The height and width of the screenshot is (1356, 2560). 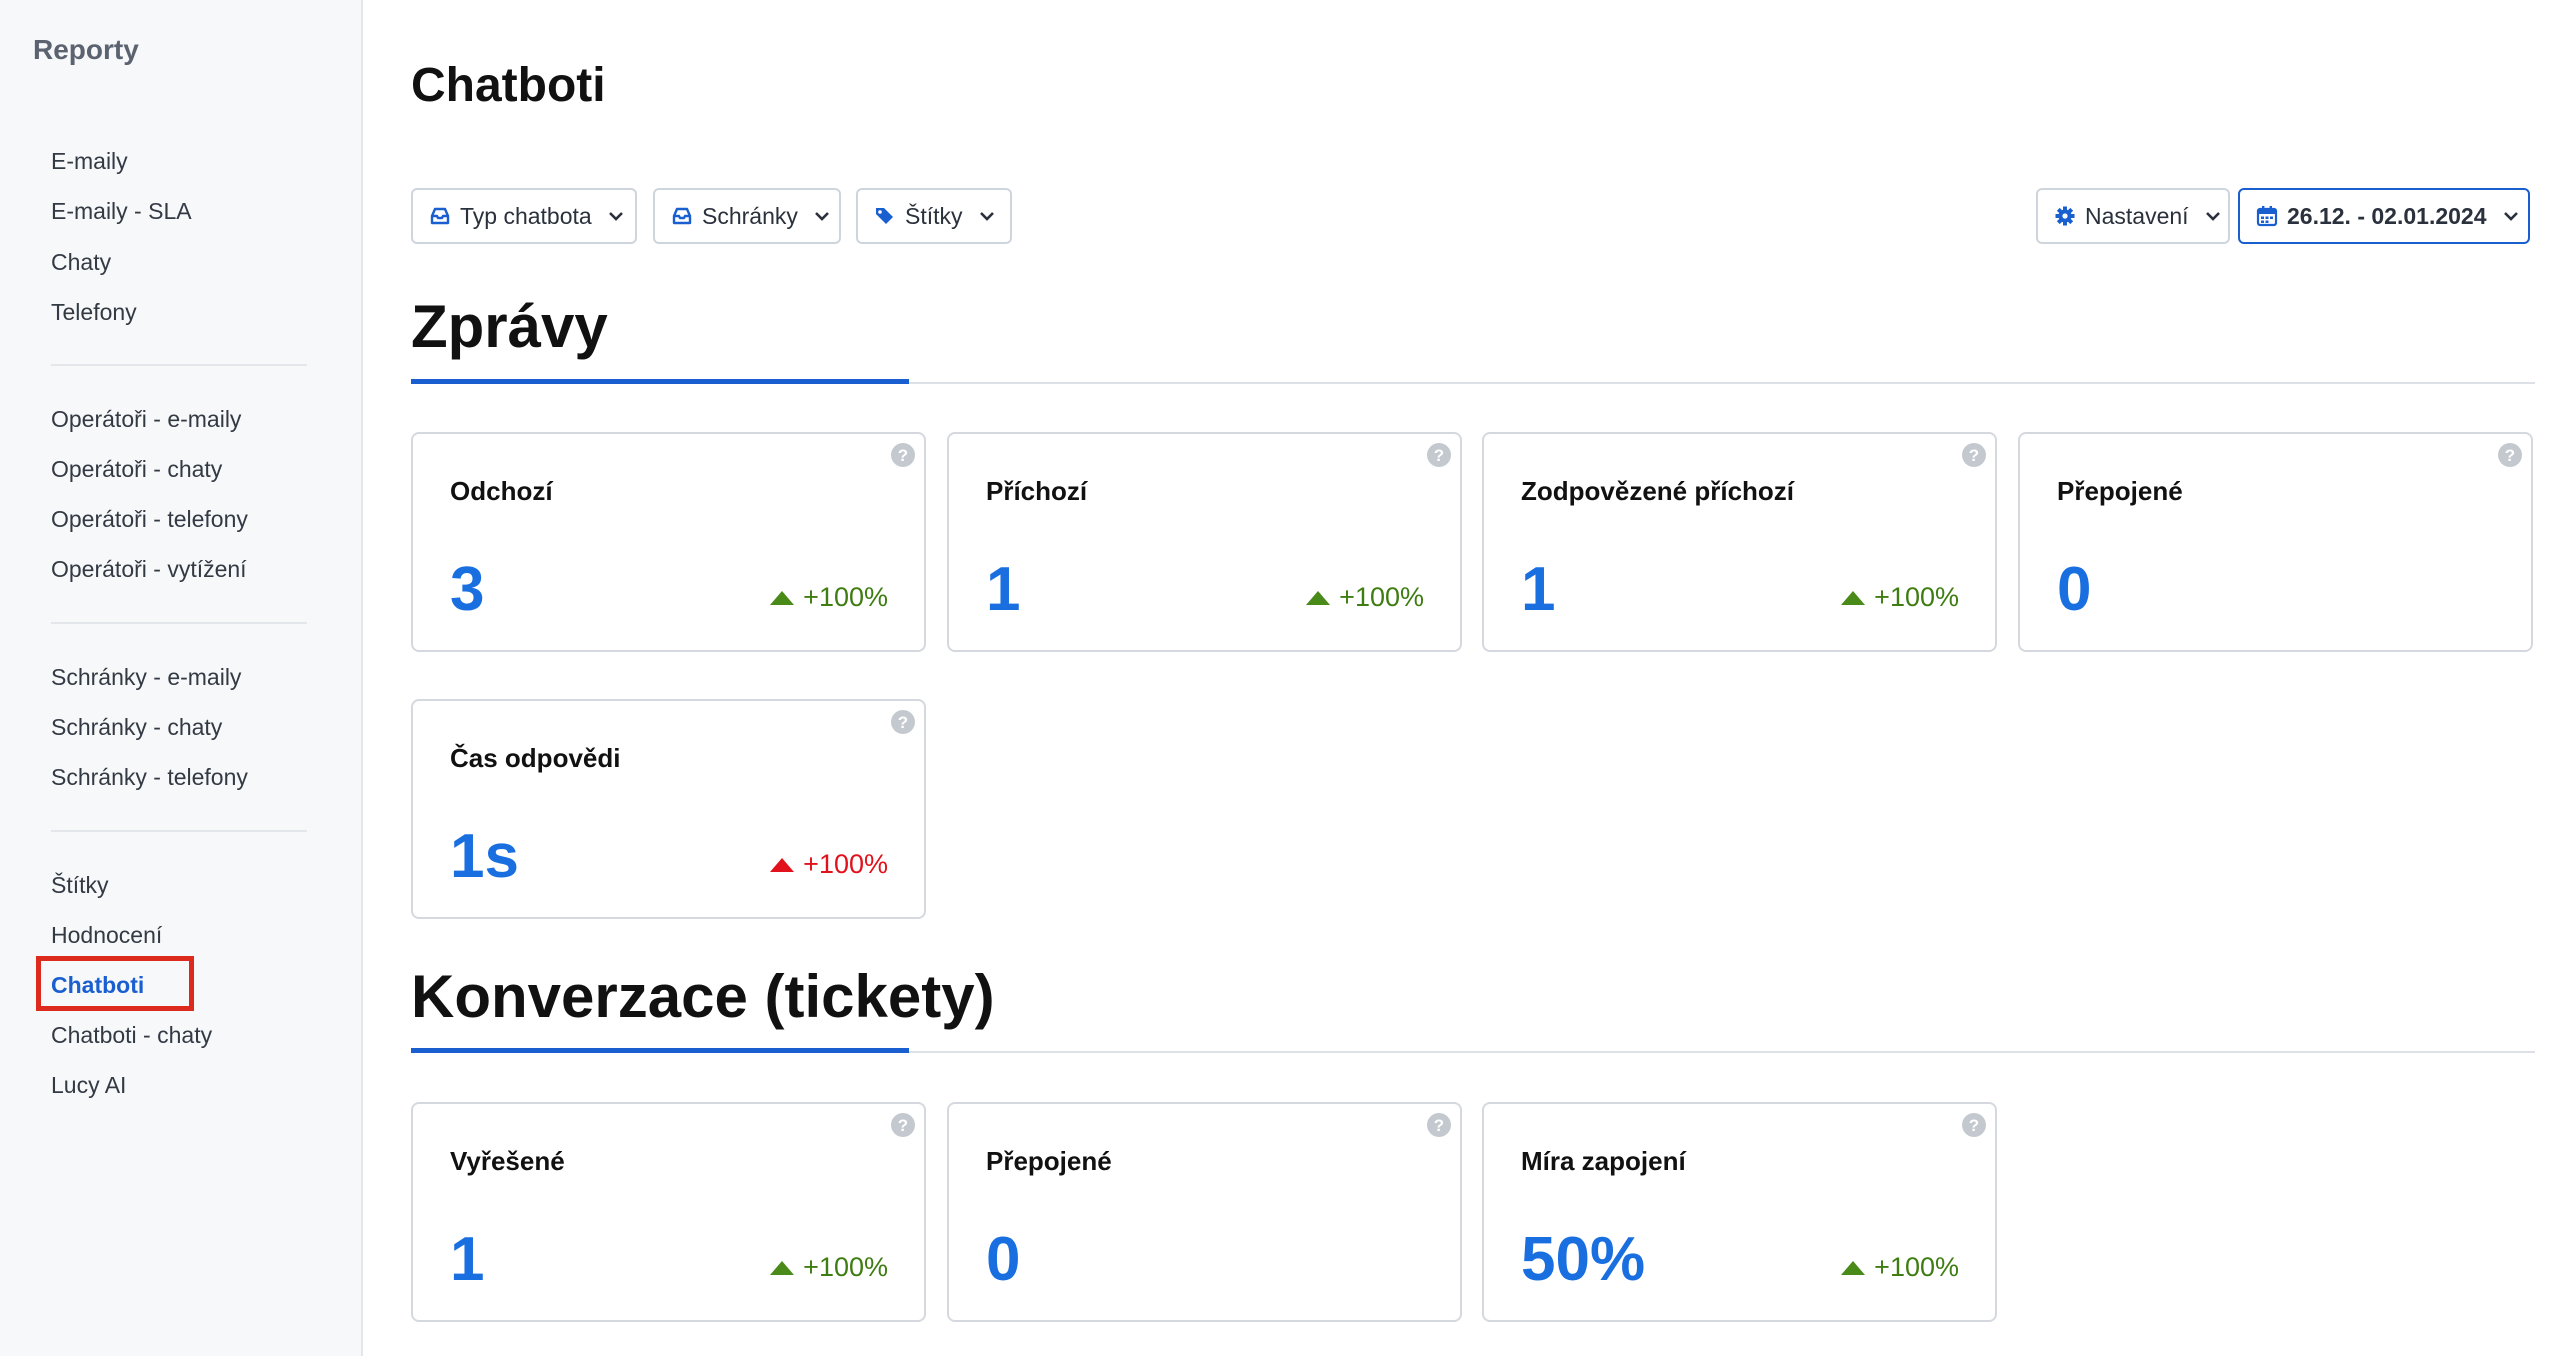 I want to click on mailboxes-filter-label: Schránky, so click(x=750, y=215).